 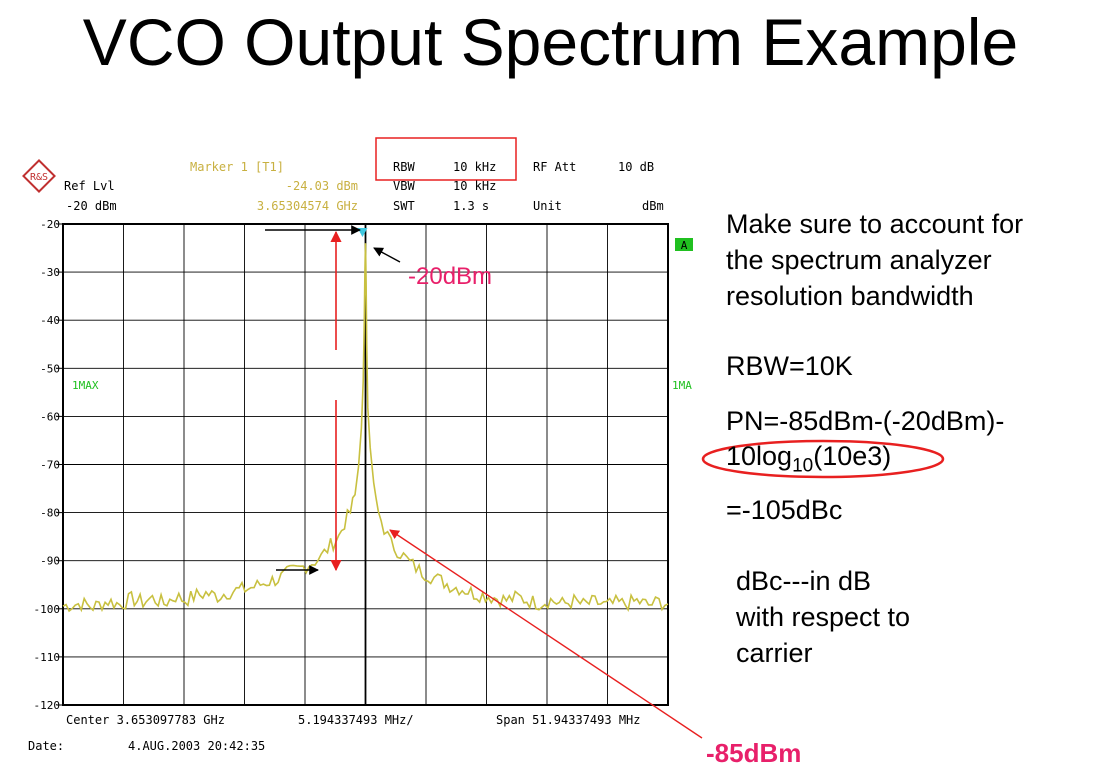 What do you see at coordinates (145, 720) in the screenshot?
I see `center-frequency: Center 3.653097783 GHz` at bounding box center [145, 720].